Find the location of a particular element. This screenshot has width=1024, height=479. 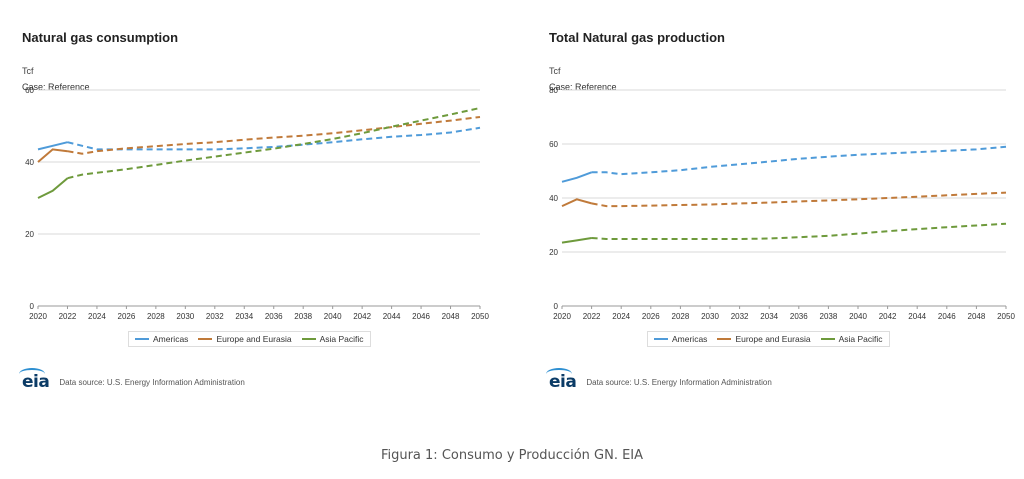

y-tick-label: 80 is located at coordinates (553, 90).